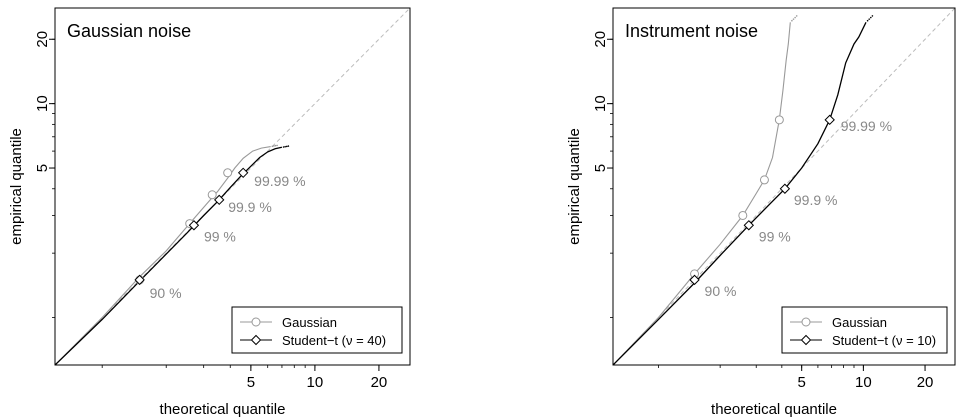 The width and height of the screenshot is (959, 418). Describe the element at coordinates (691, 31) in the screenshot. I see `panel-title: Instrument noise` at that location.